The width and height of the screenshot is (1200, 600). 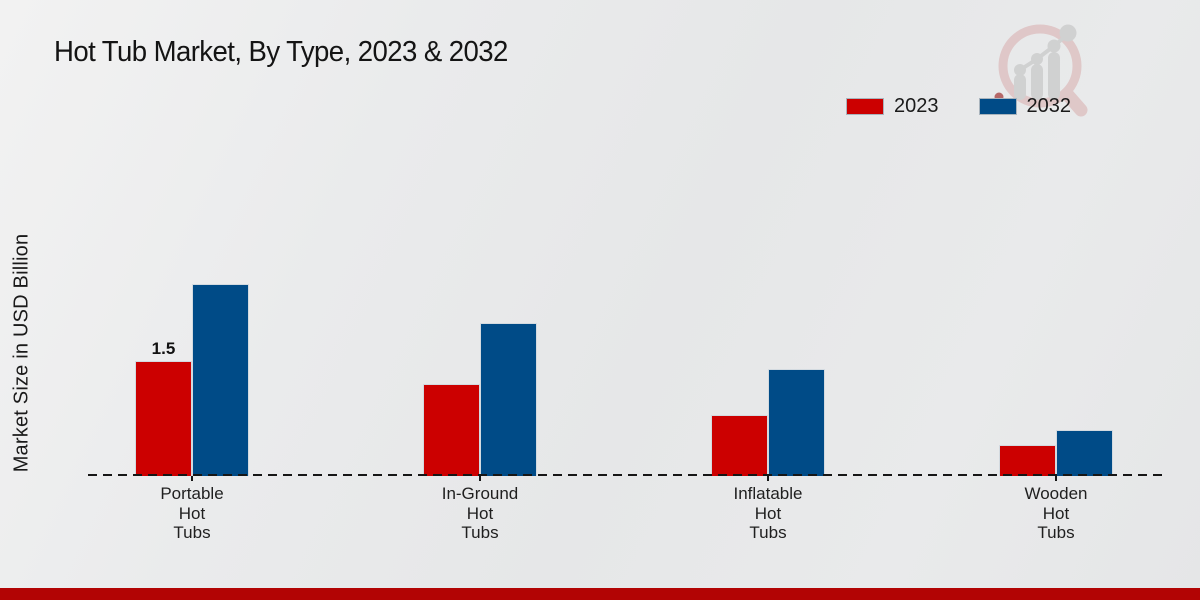 I want to click on legend-item-2023: 2023, so click(x=892, y=106).